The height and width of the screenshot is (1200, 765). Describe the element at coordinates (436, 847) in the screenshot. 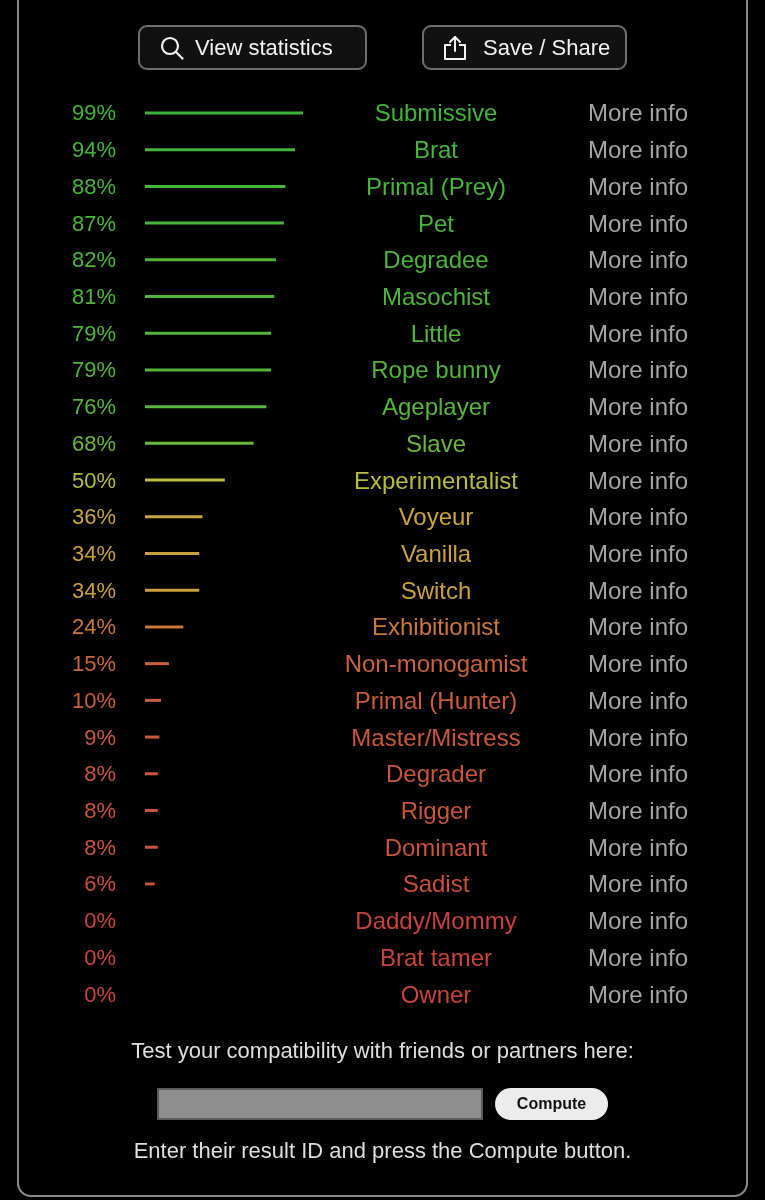

I see `y-tick-label: Dominant` at that location.